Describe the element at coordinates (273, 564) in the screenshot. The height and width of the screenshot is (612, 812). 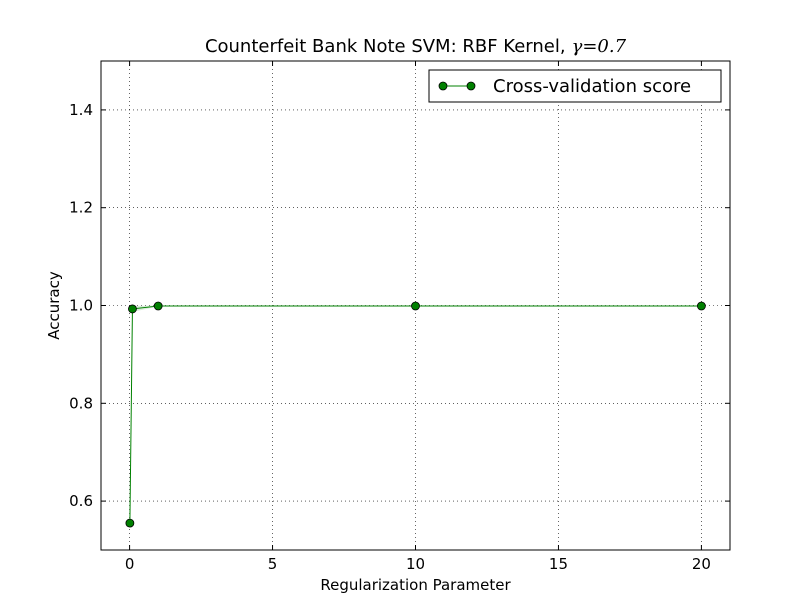
I see `x-tick-label: 5` at that location.